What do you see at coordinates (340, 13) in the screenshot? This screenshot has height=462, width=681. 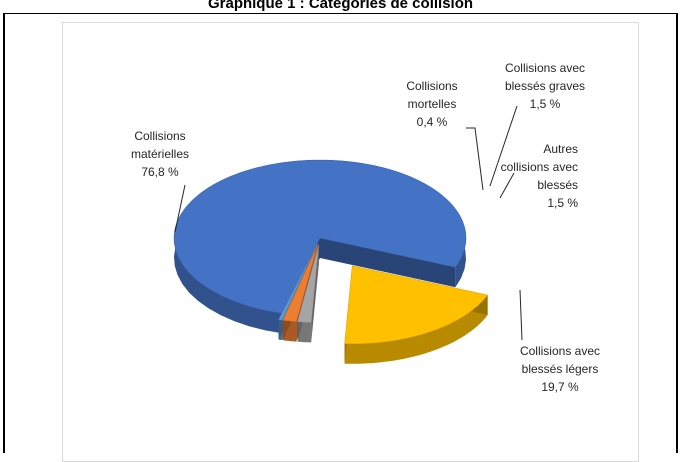 I see `frame-top-border` at bounding box center [340, 13].